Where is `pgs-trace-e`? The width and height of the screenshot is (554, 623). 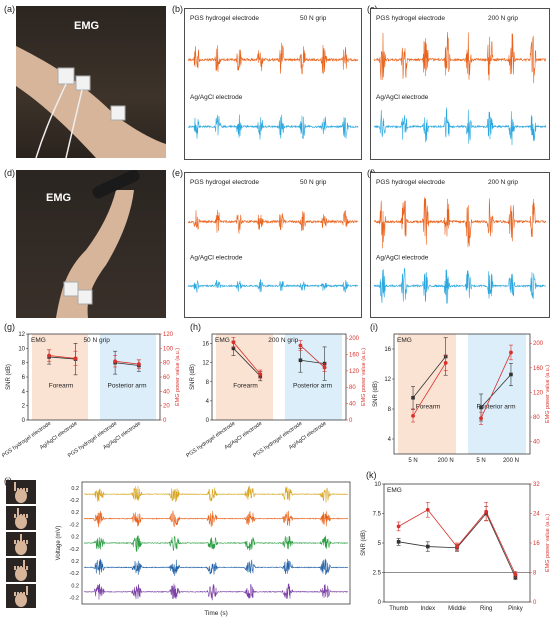 pgs-trace-e is located at coordinates (273, 221).